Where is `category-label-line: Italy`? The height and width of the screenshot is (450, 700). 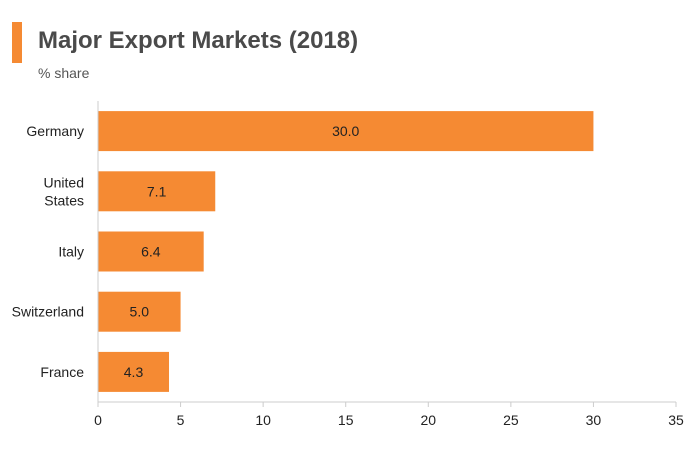
category-label-line: Italy is located at coordinates (71, 252).